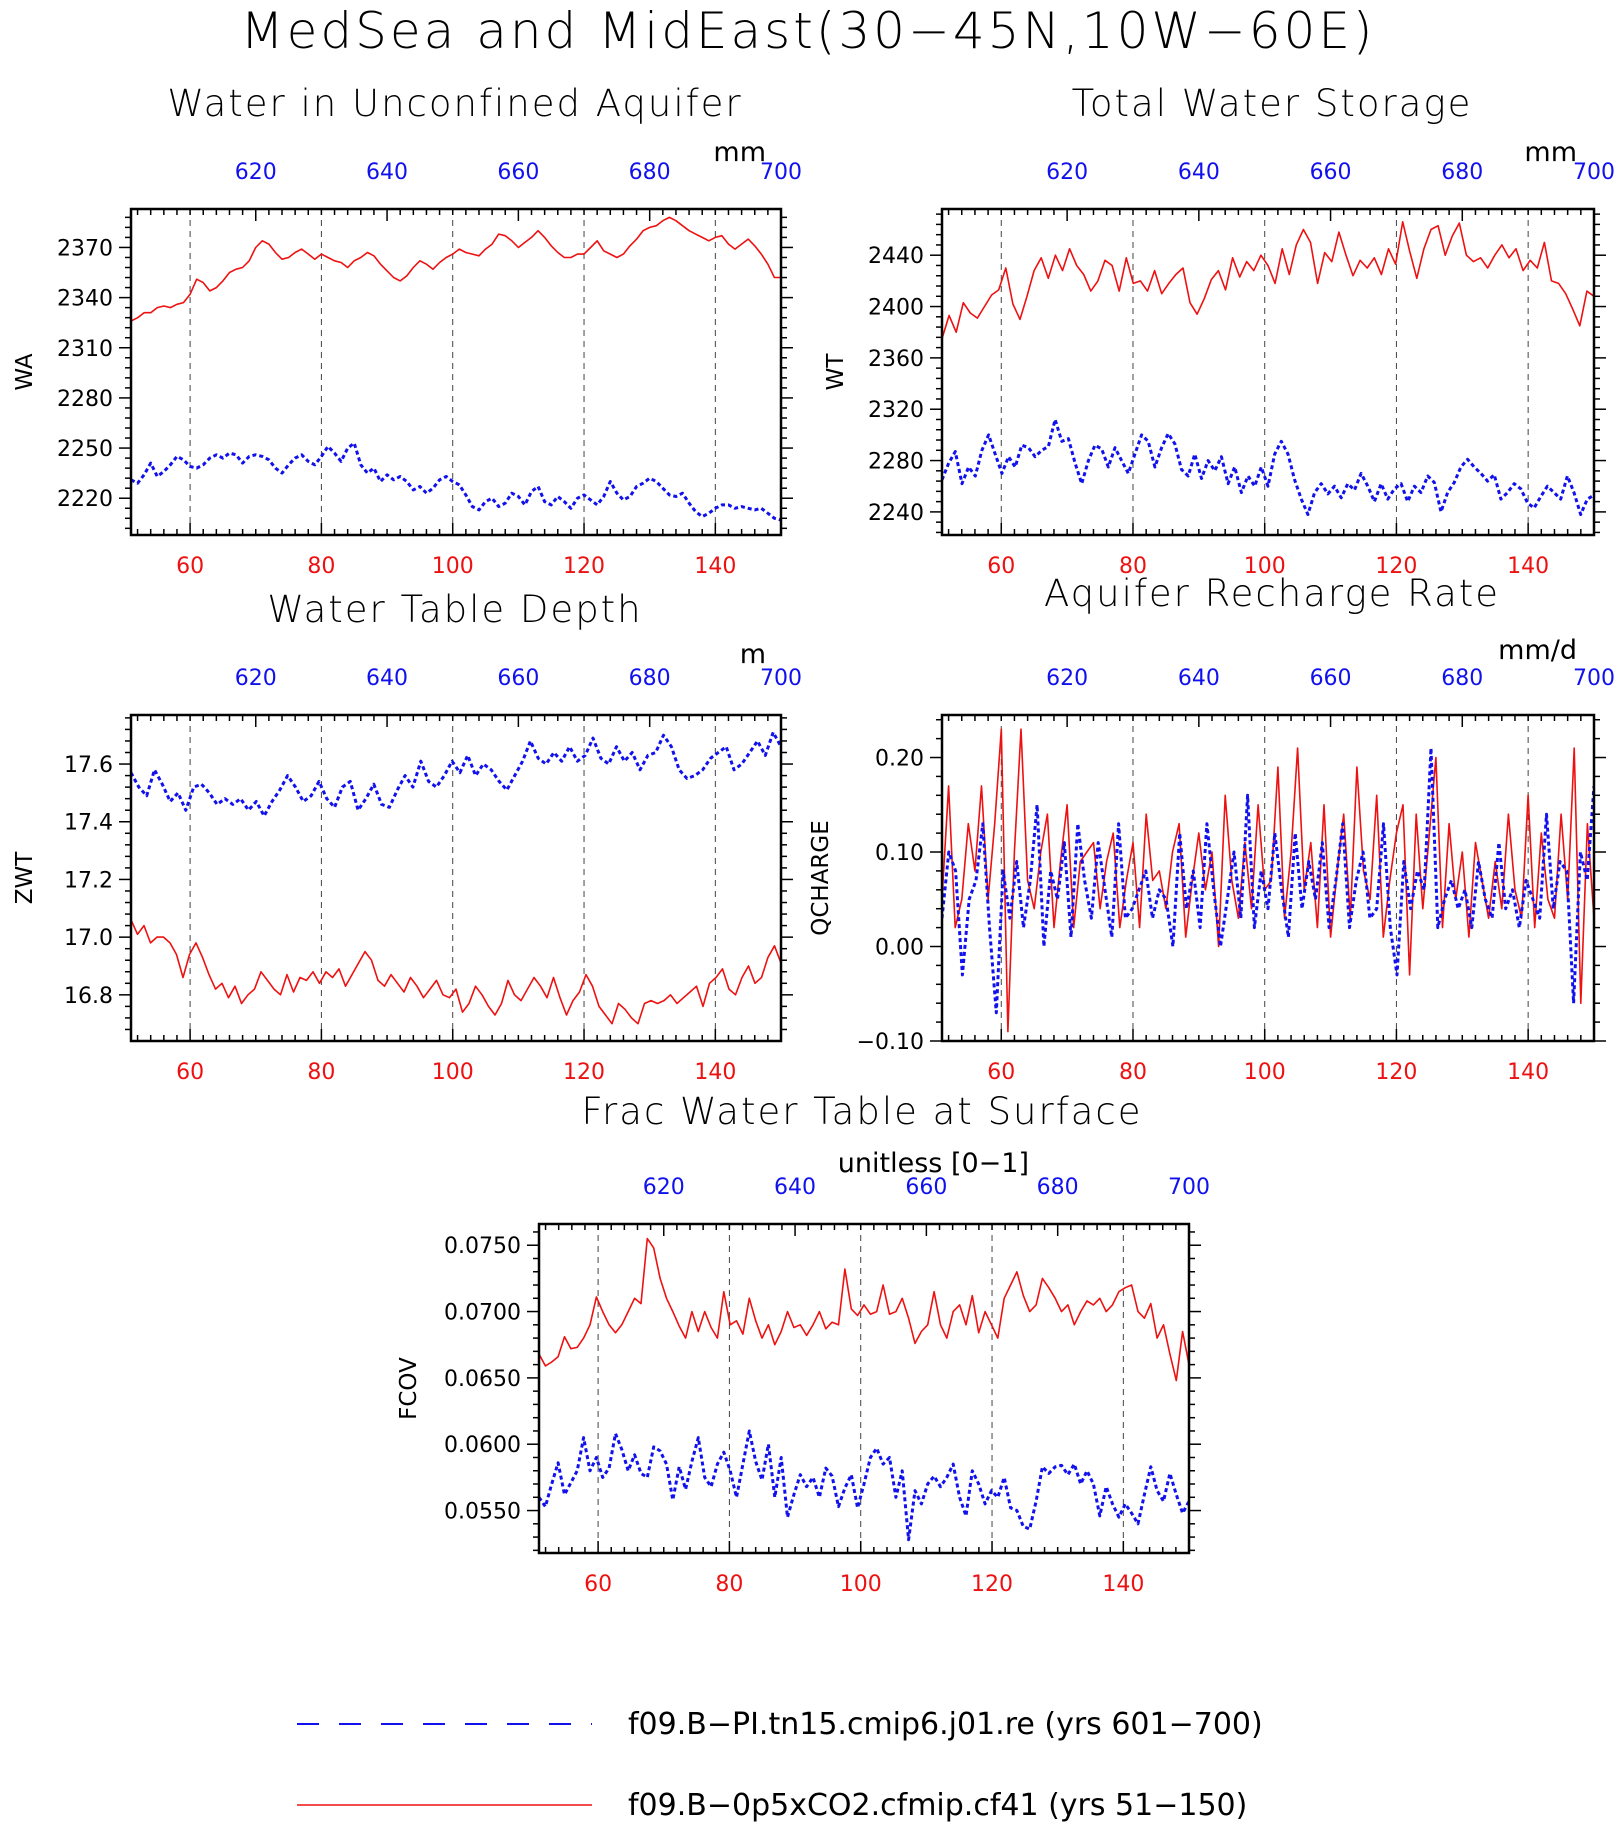 This screenshot has width=1618, height=1835. Describe the element at coordinates (945, 1724) in the screenshot. I see `legend-label: f09.B−PI.tn15.cmip6.j01.re (yrs 601−700)` at that location.